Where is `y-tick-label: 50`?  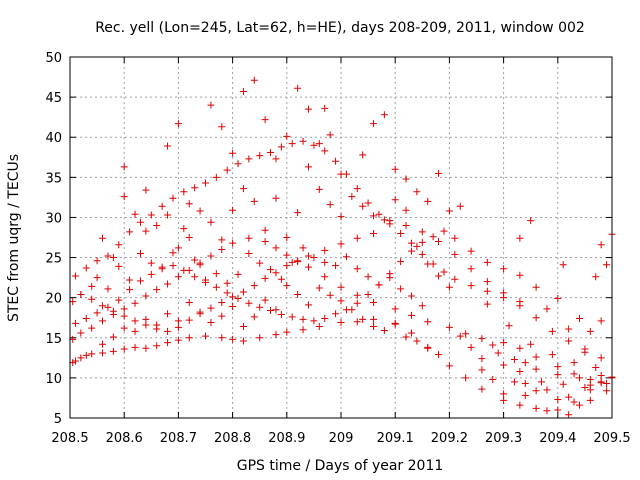
y-tick-label: 50 is located at coordinates (53, 58).